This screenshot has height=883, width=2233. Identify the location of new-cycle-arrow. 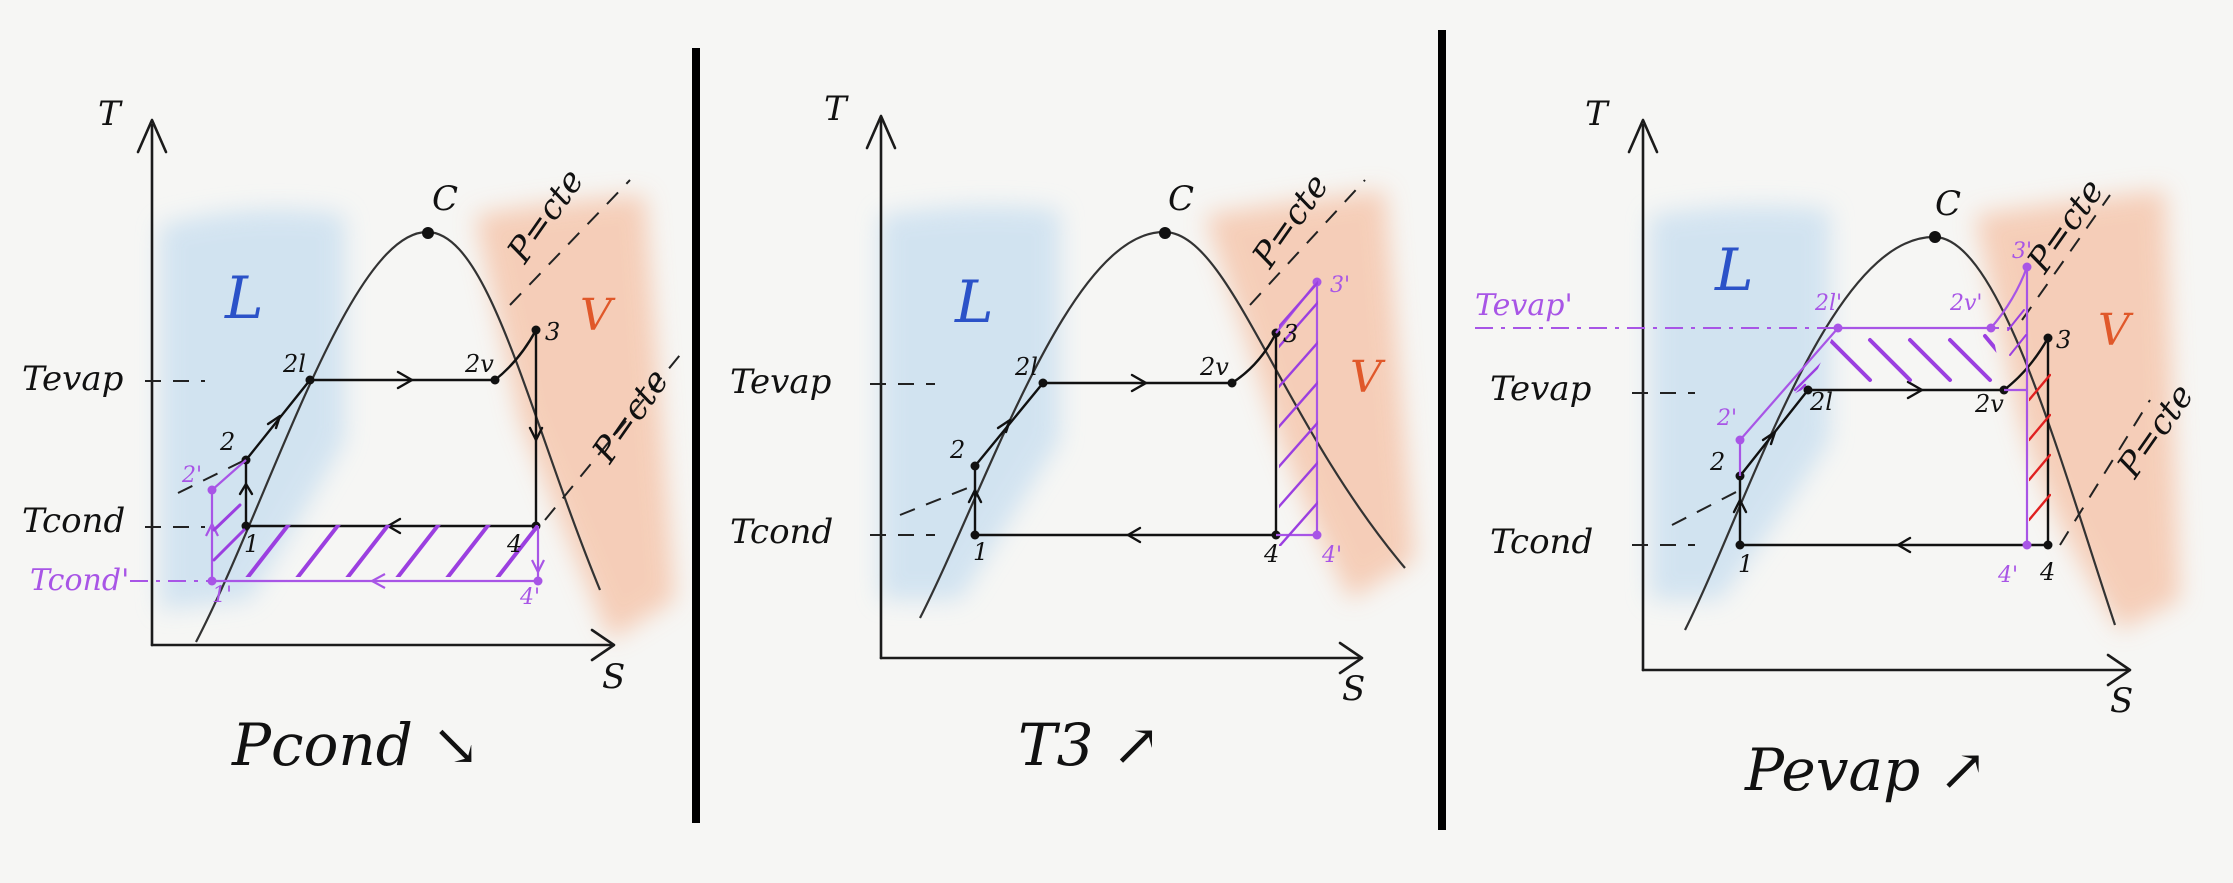
(377, 581).